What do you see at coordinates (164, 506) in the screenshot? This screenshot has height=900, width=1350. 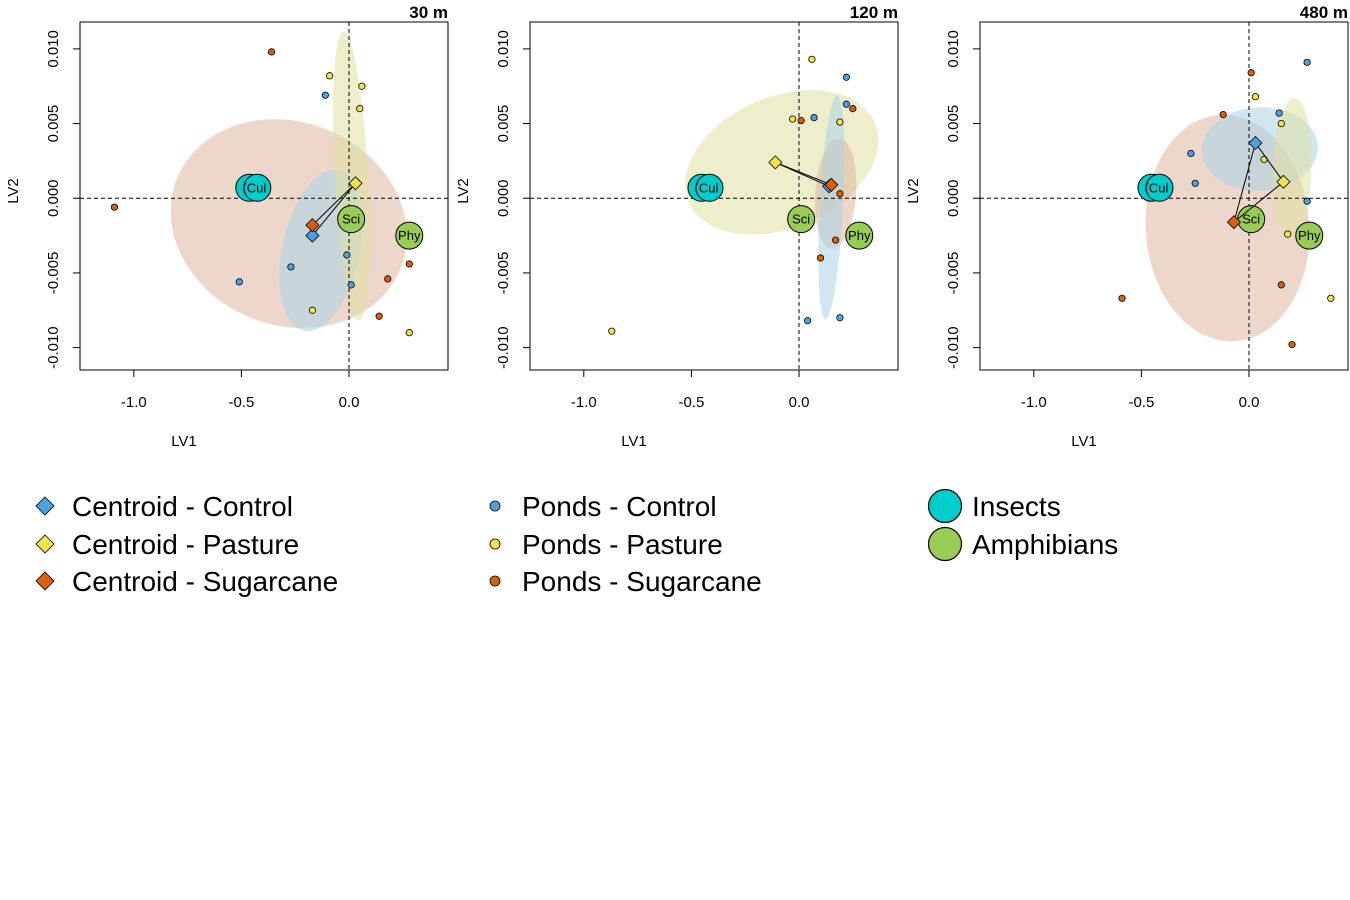 I see `legend-item: Centroid - Control` at bounding box center [164, 506].